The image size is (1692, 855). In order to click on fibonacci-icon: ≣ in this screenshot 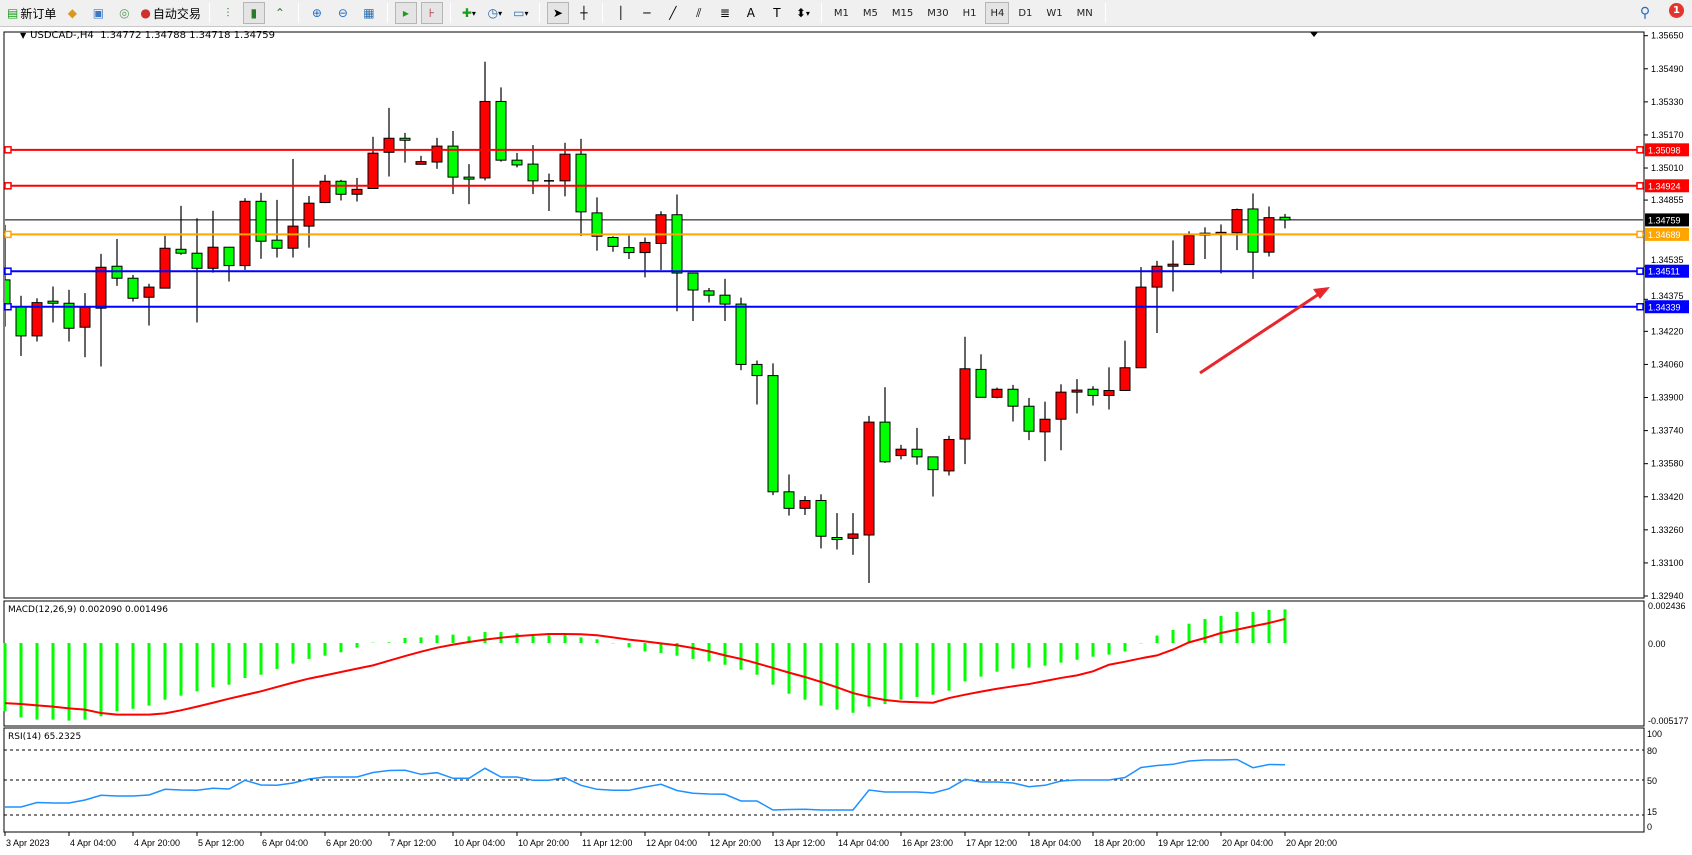, I will do `click(724, 13)`.